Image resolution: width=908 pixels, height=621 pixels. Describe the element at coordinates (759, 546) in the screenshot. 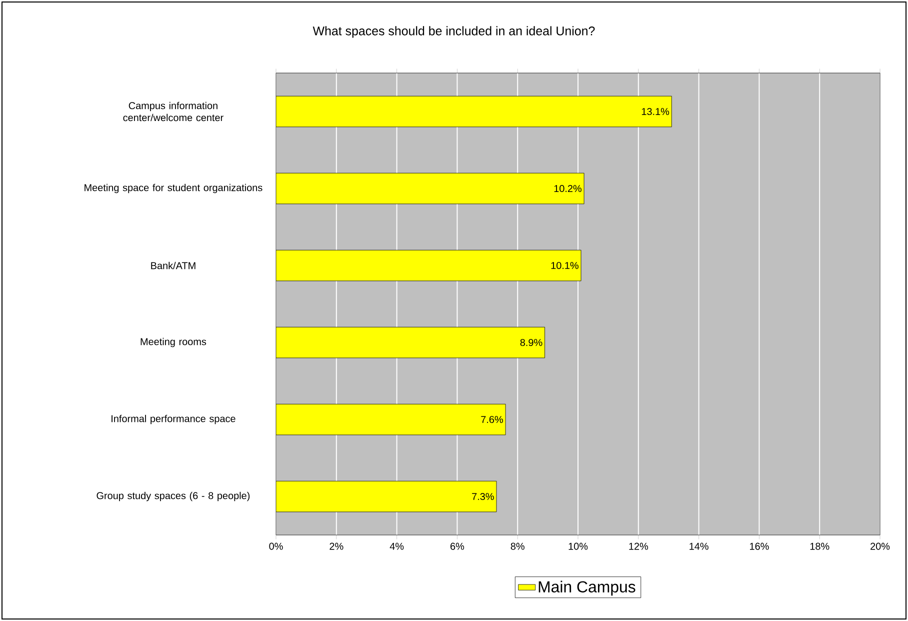

I see `x-tick-label: 16%` at that location.